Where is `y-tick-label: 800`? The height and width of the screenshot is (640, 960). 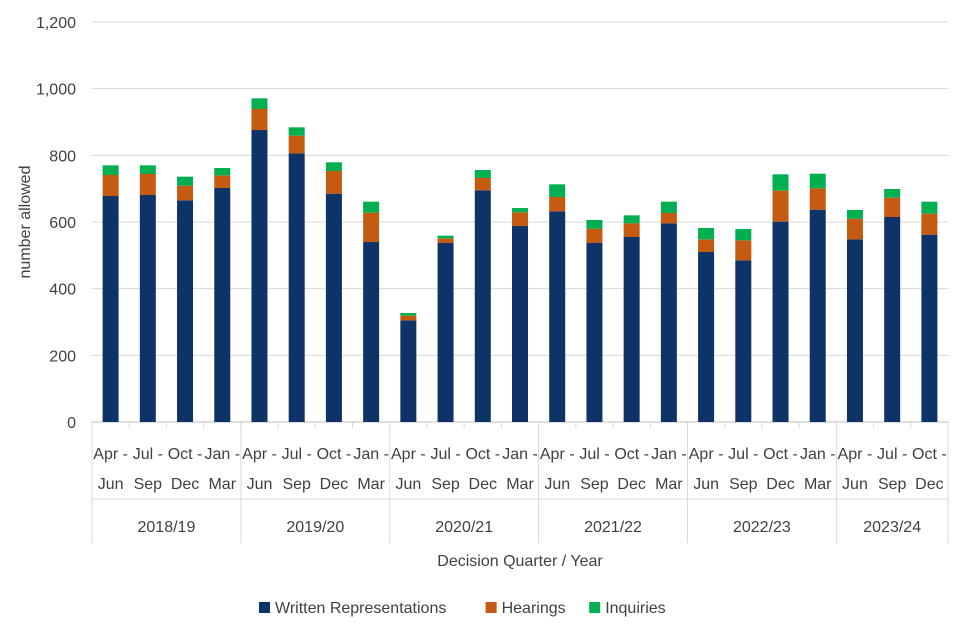 y-tick-label: 800 is located at coordinates (62, 156).